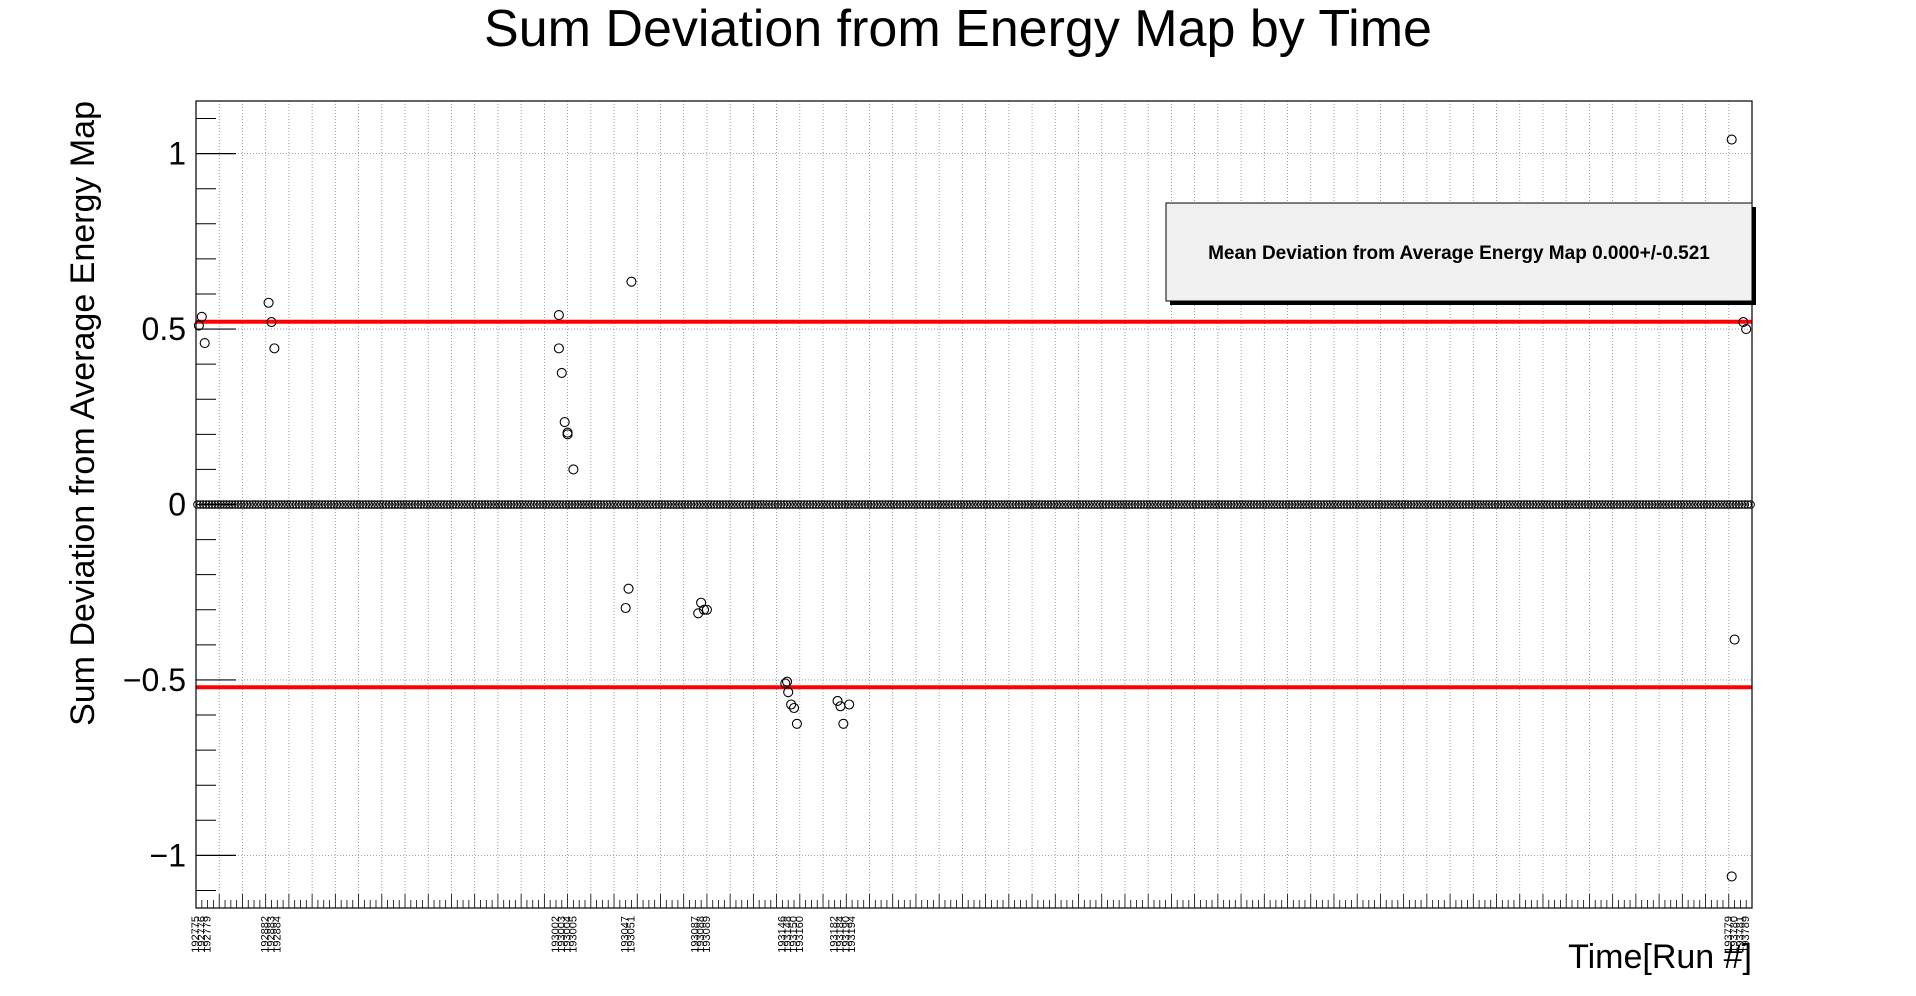 The height and width of the screenshot is (996, 1916). Describe the element at coordinates (1735, 934) in the screenshot. I see `x-tick-label: 193780` at that location.